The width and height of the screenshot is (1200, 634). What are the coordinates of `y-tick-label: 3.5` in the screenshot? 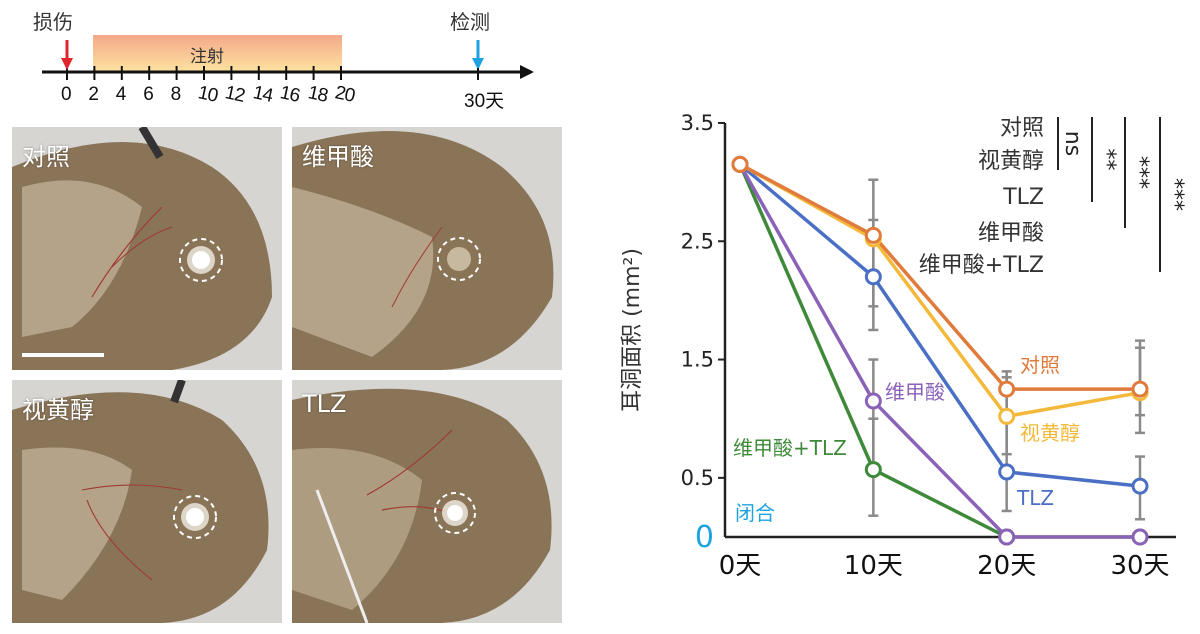 It's located at (697, 123).